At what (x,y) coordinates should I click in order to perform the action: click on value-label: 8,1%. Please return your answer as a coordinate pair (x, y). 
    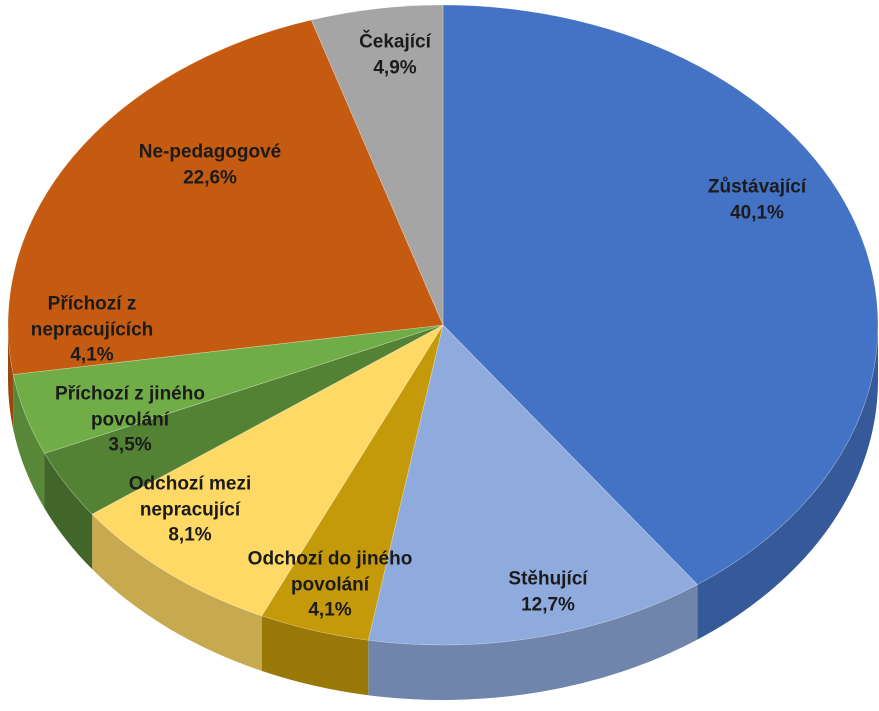
    Looking at the image, I should click on (190, 535).